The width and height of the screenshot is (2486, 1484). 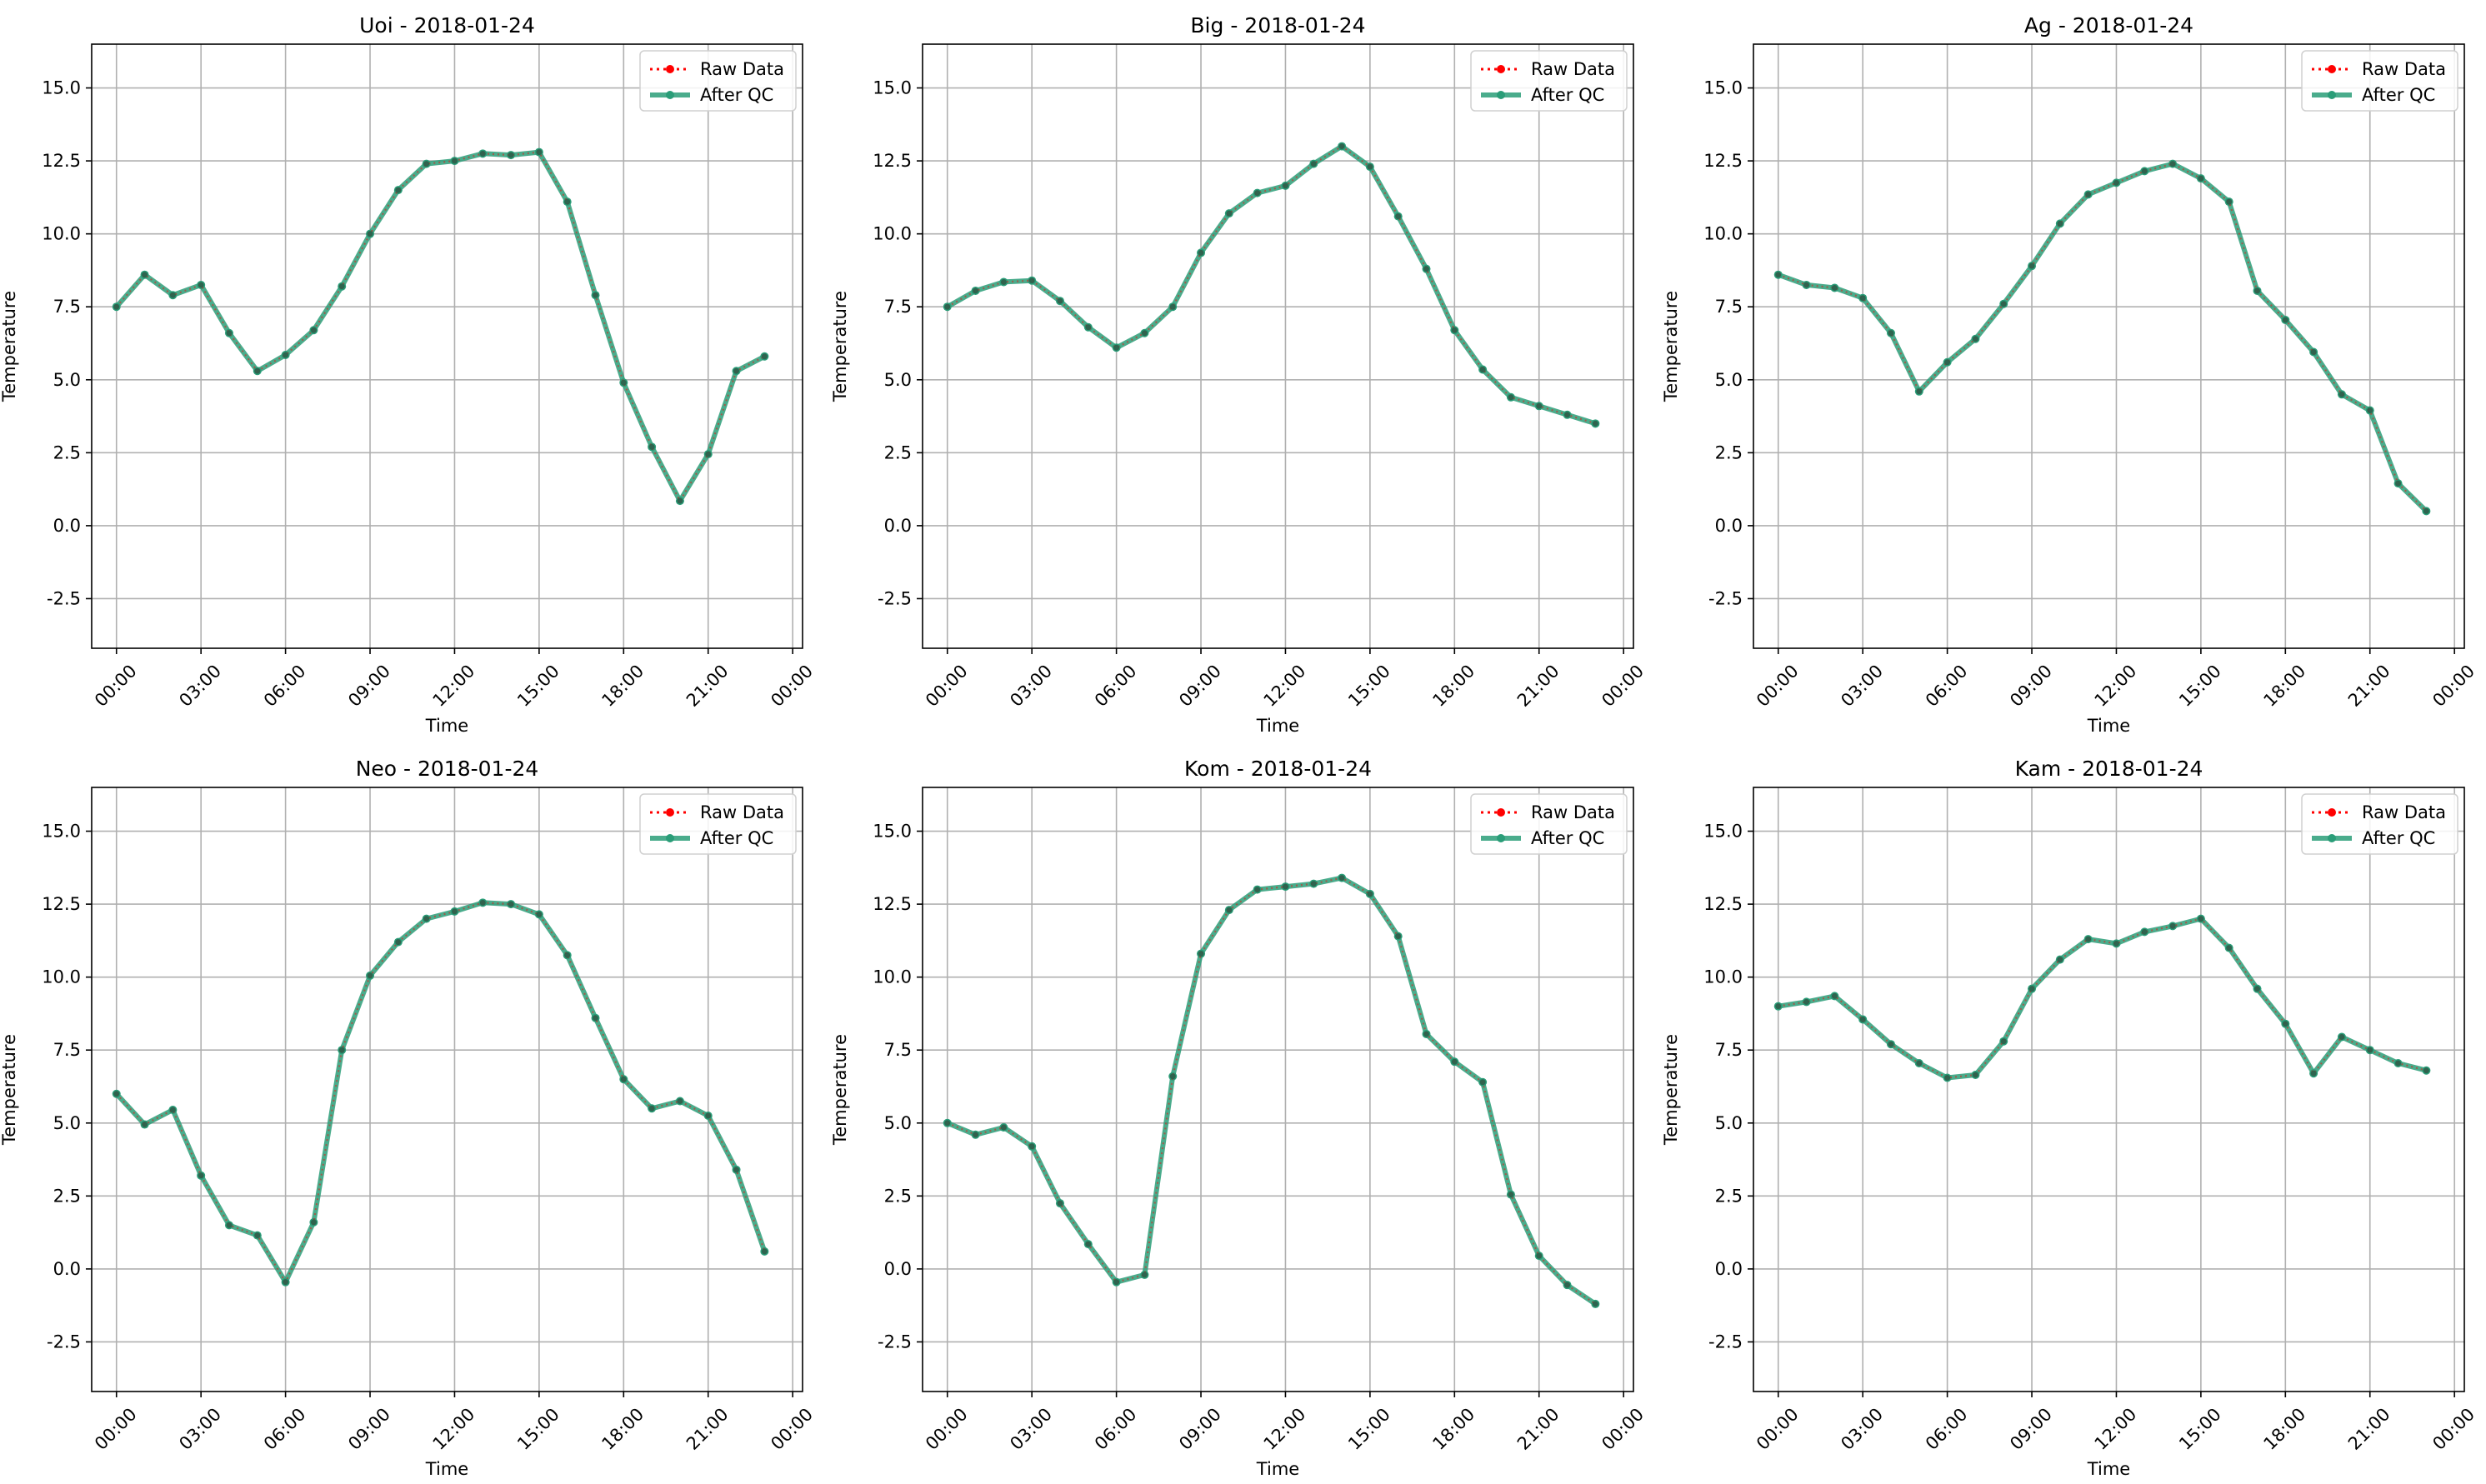 I want to click on x-tick-label: 15:00, so click(x=1369, y=1429).